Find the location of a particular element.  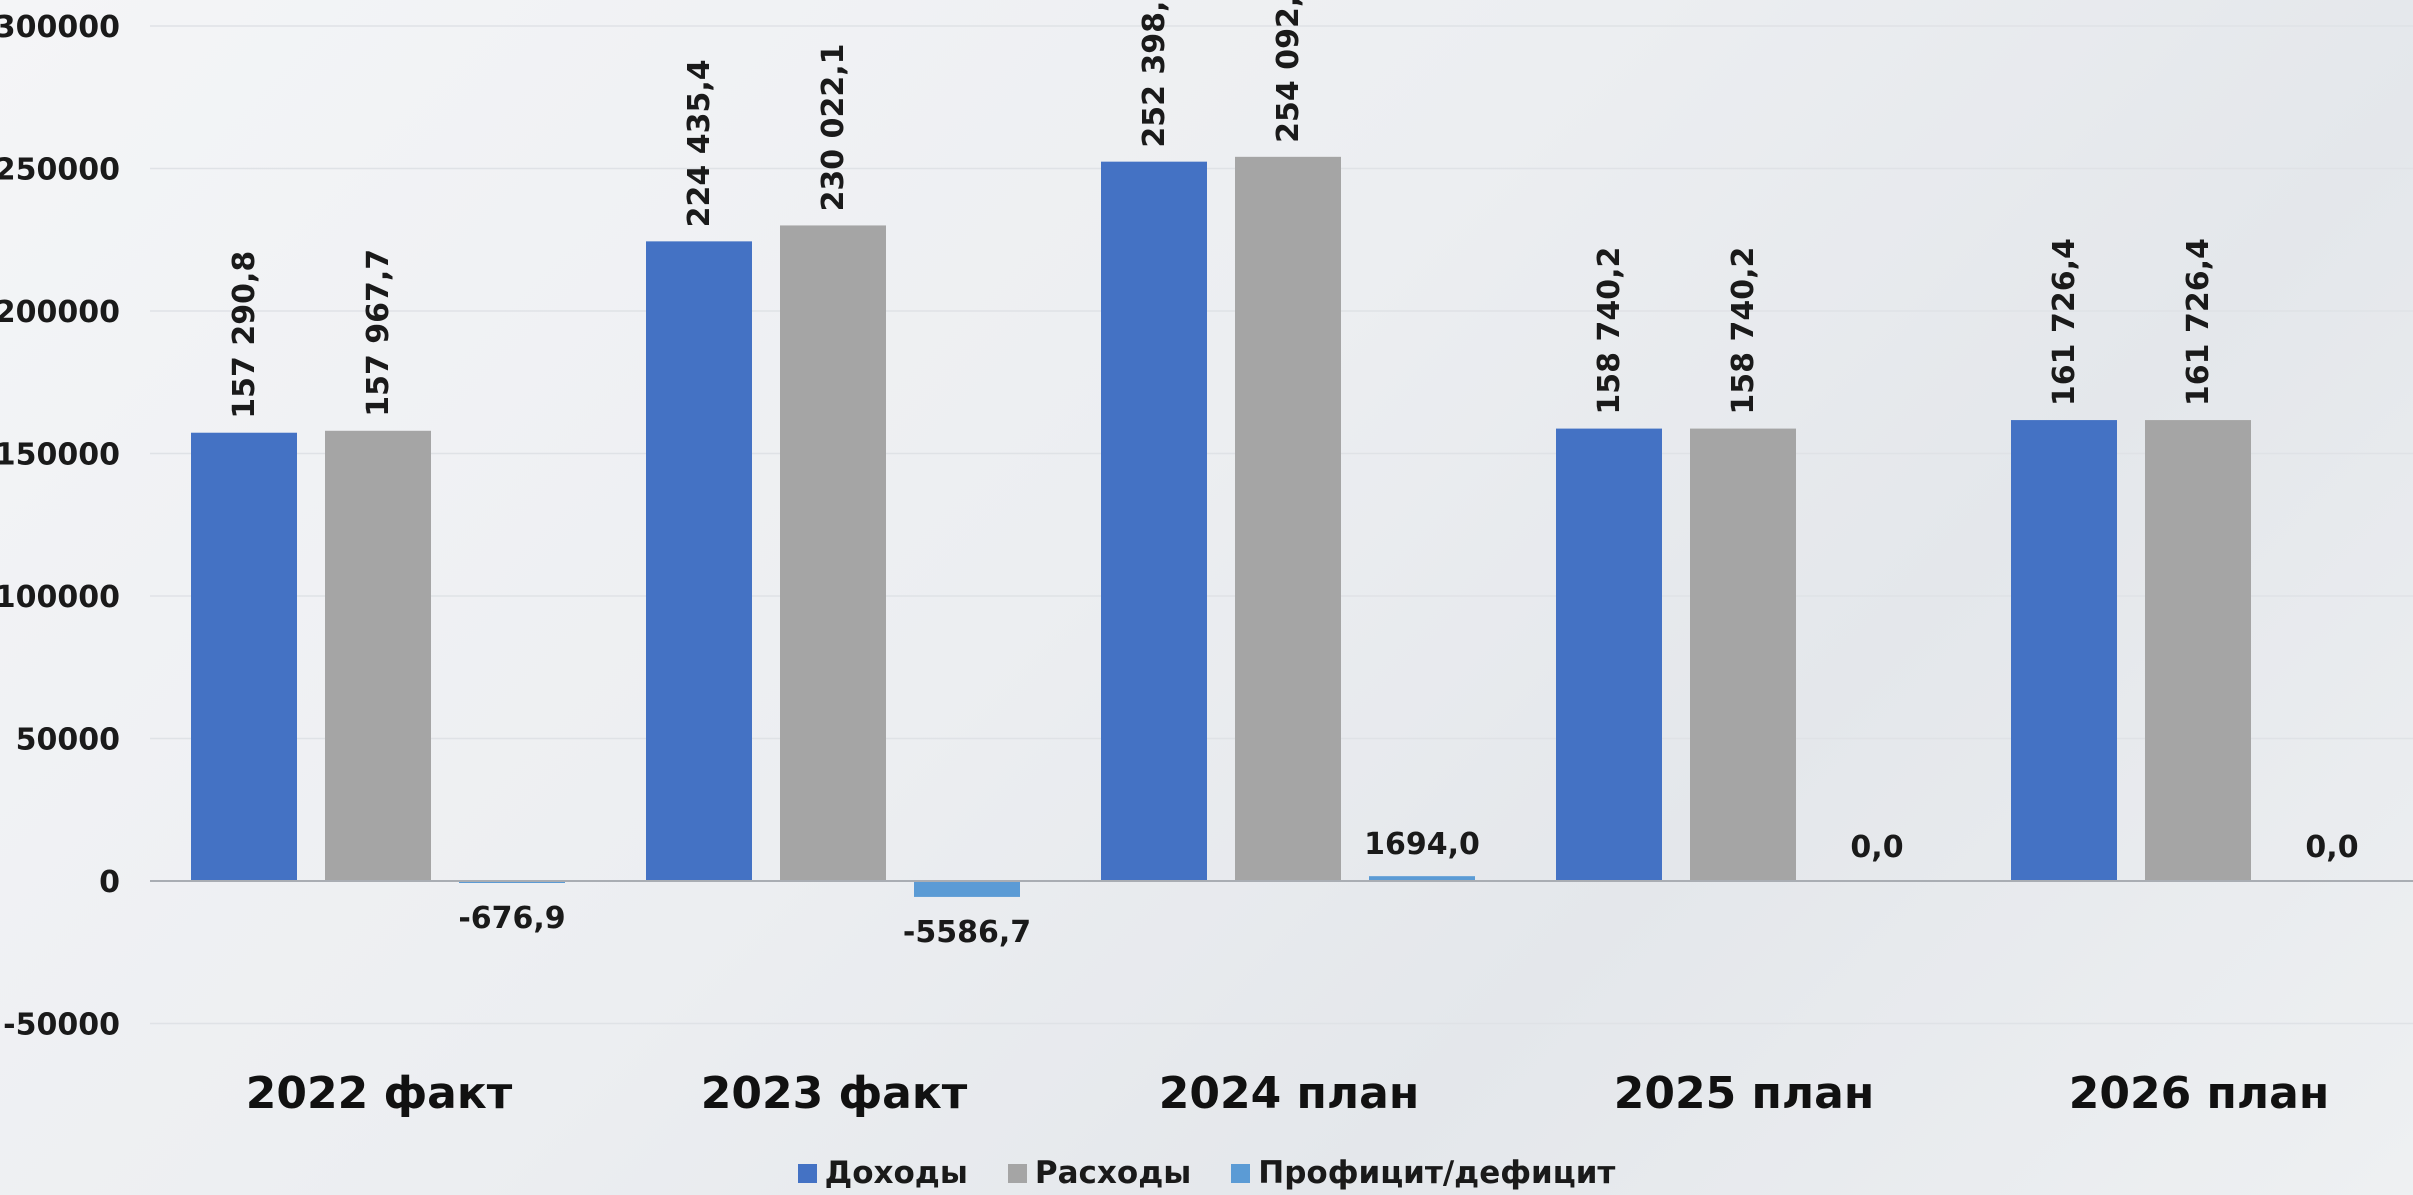

y-tick-label: 300000 is located at coordinates (60, 27).